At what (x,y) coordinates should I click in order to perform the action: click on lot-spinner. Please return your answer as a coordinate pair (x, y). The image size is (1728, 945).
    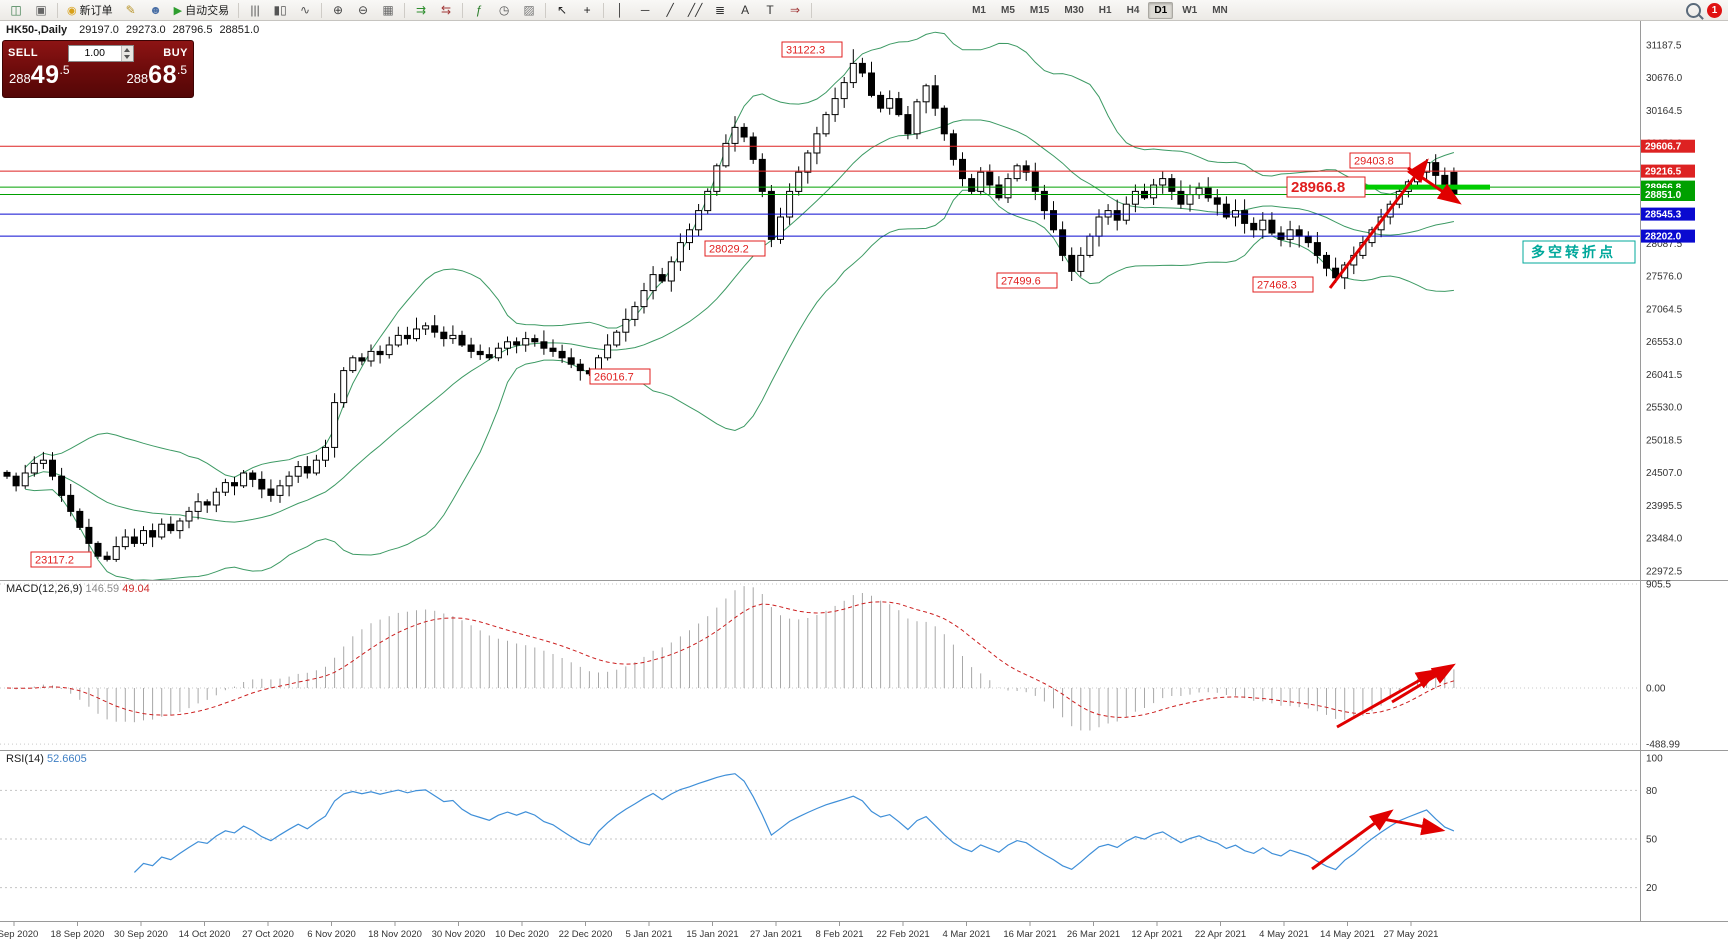
    Looking at the image, I should click on (126, 53).